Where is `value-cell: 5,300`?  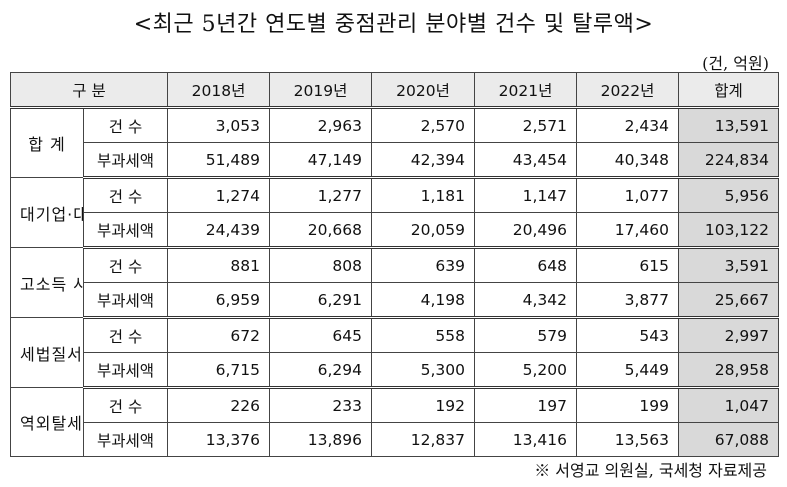 value-cell: 5,300 is located at coordinates (423, 370).